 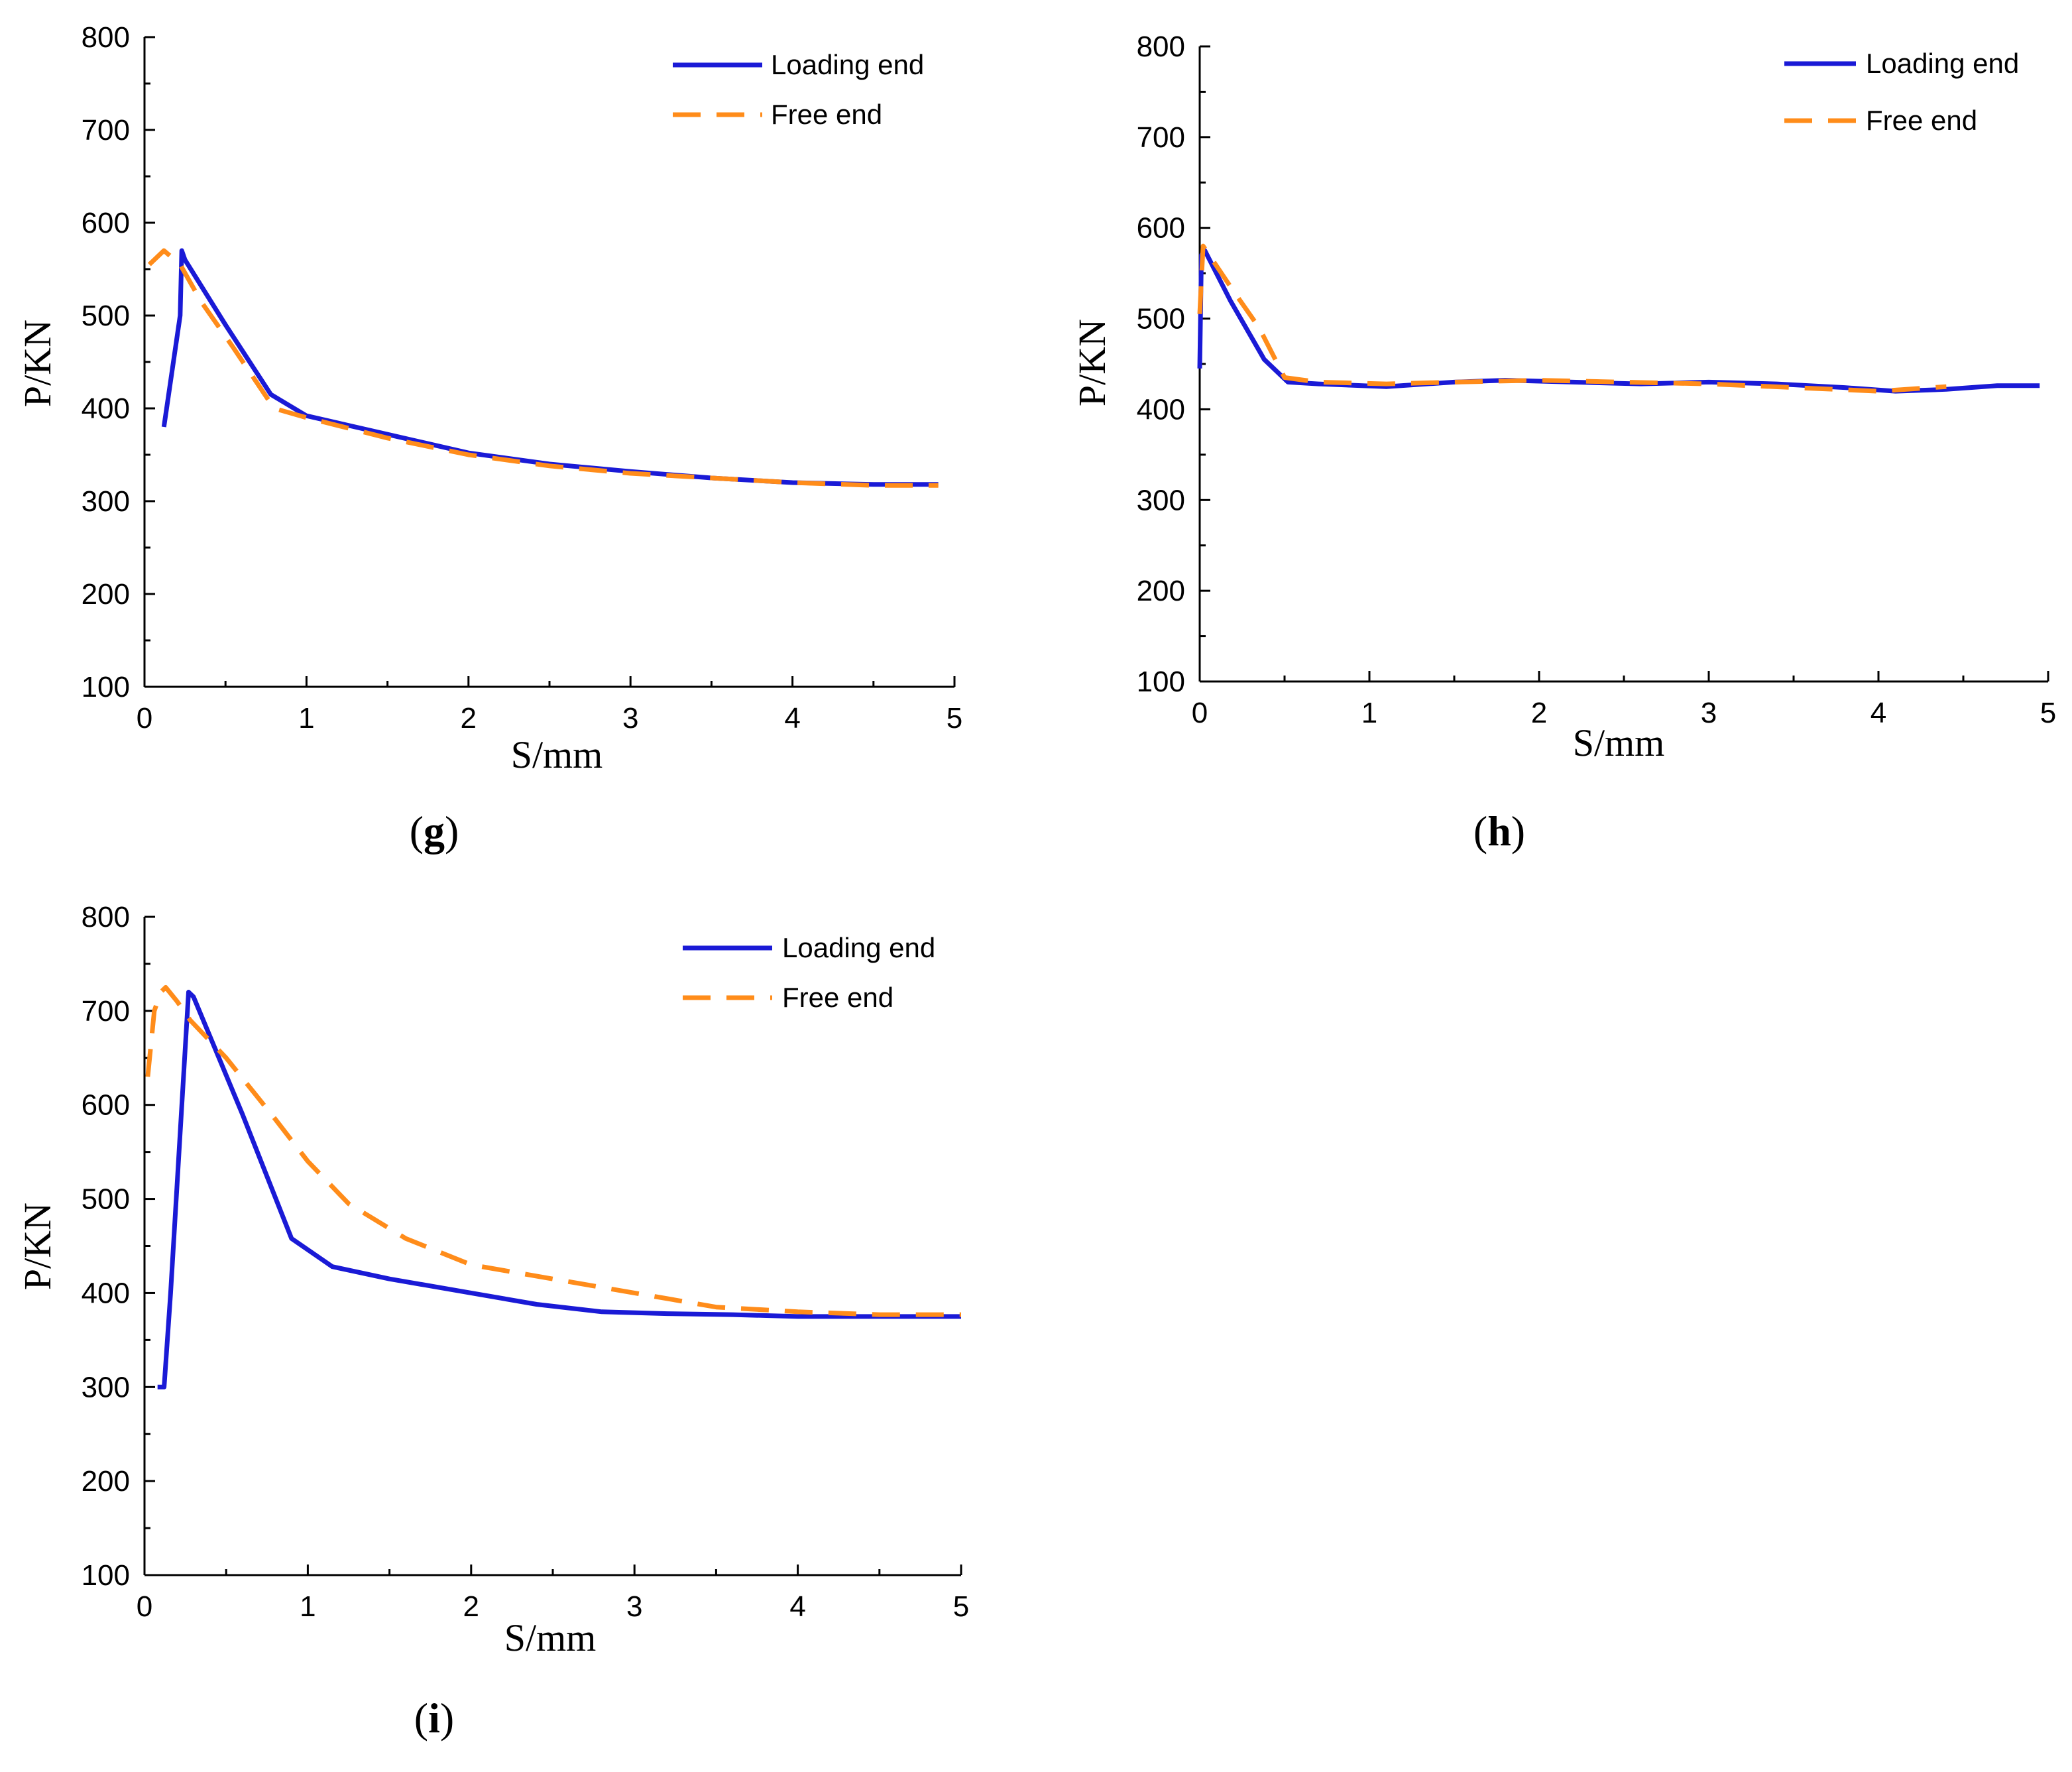 I want to click on panel-label: (i), so click(x=434, y=1718).